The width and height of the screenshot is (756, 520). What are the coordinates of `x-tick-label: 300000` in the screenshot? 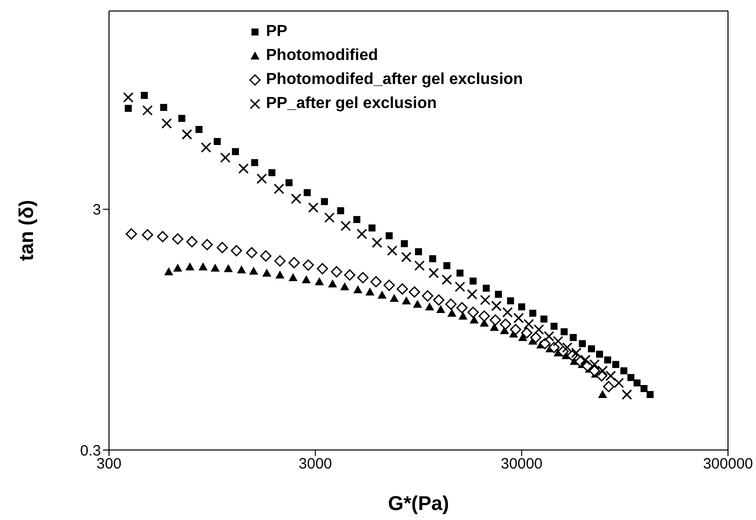 It's located at (728, 464).